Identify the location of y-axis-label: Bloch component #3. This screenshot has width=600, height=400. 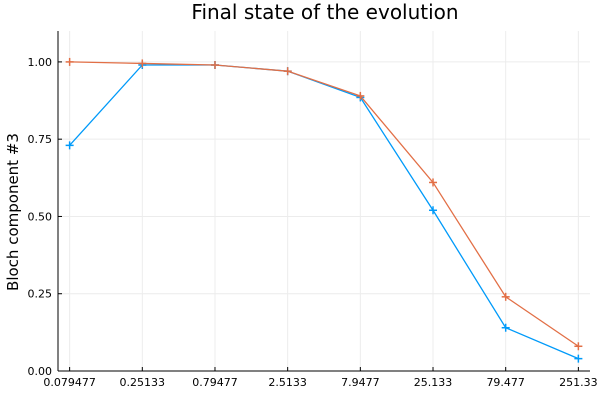
(13, 212).